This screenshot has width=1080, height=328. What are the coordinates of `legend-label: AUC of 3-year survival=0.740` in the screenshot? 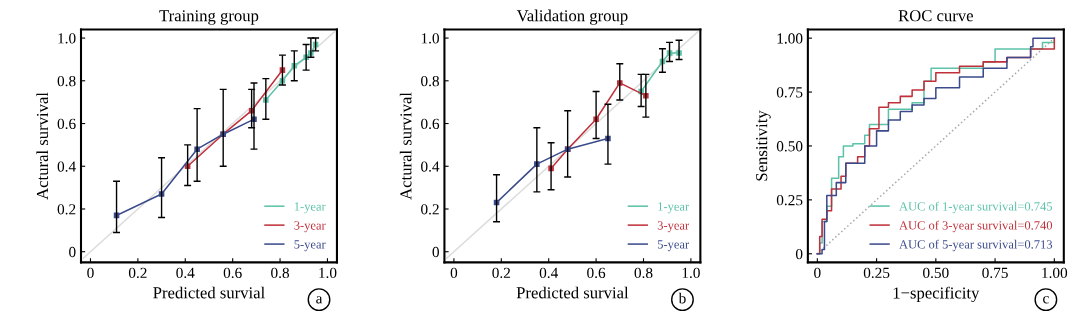 It's located at (976, 226).